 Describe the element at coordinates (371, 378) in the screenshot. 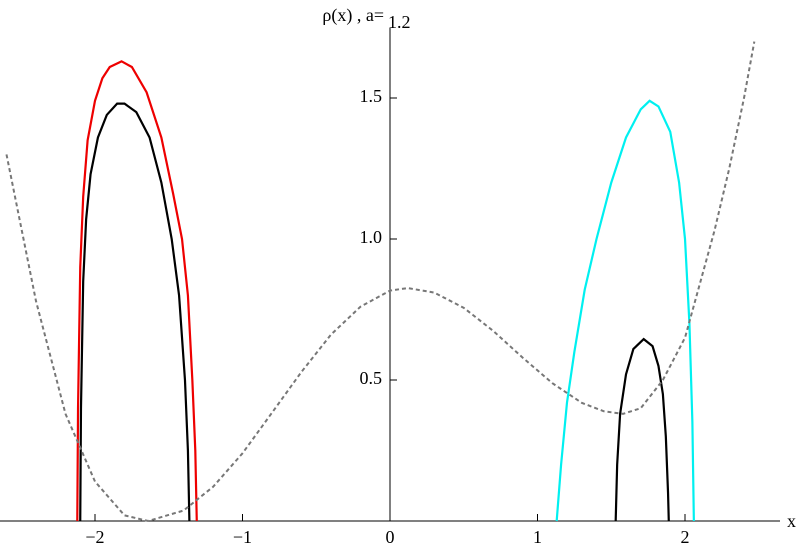

I see `y-tick-label: 0.5` at that location.